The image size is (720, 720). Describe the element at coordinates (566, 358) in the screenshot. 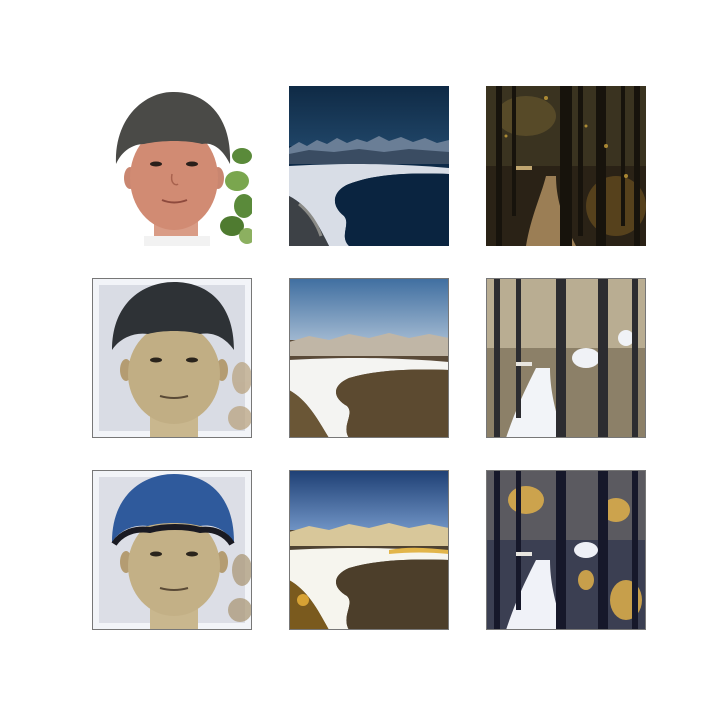

I see `output1-forest-image` at that location.